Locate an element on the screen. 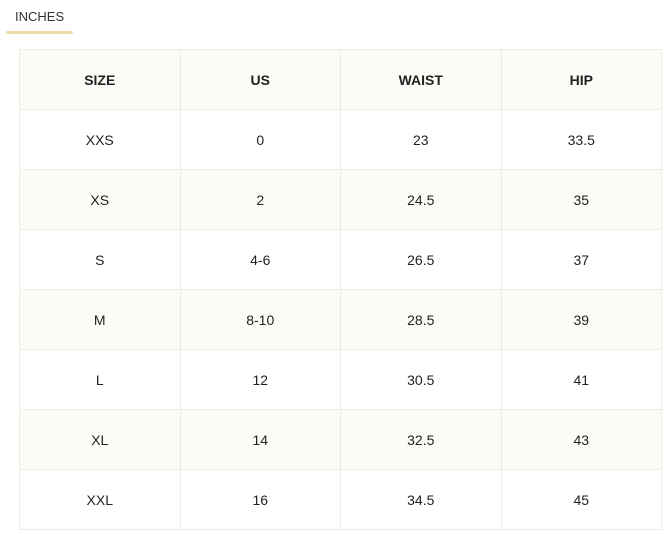 The width and height of the screenshot is (672, 535). tab-inches: INCHES is located at coordinates (39, 17).